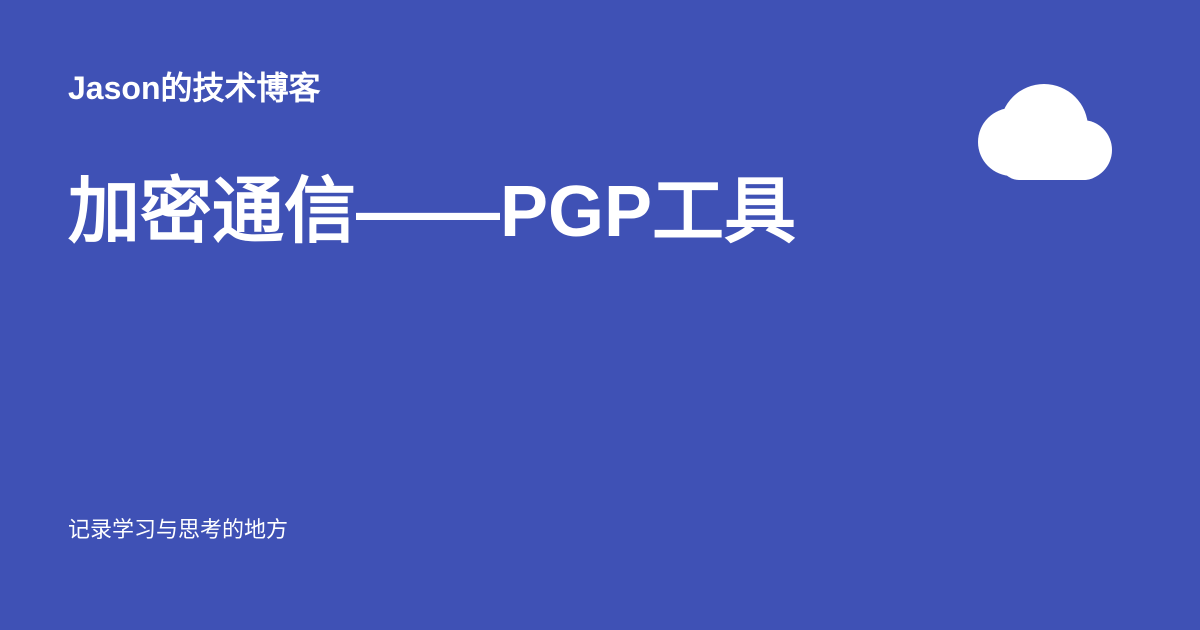 The width and height of the screenshot is (1200, 630). I want to click on site-name: Jason的技术博客, so click(194, 88).